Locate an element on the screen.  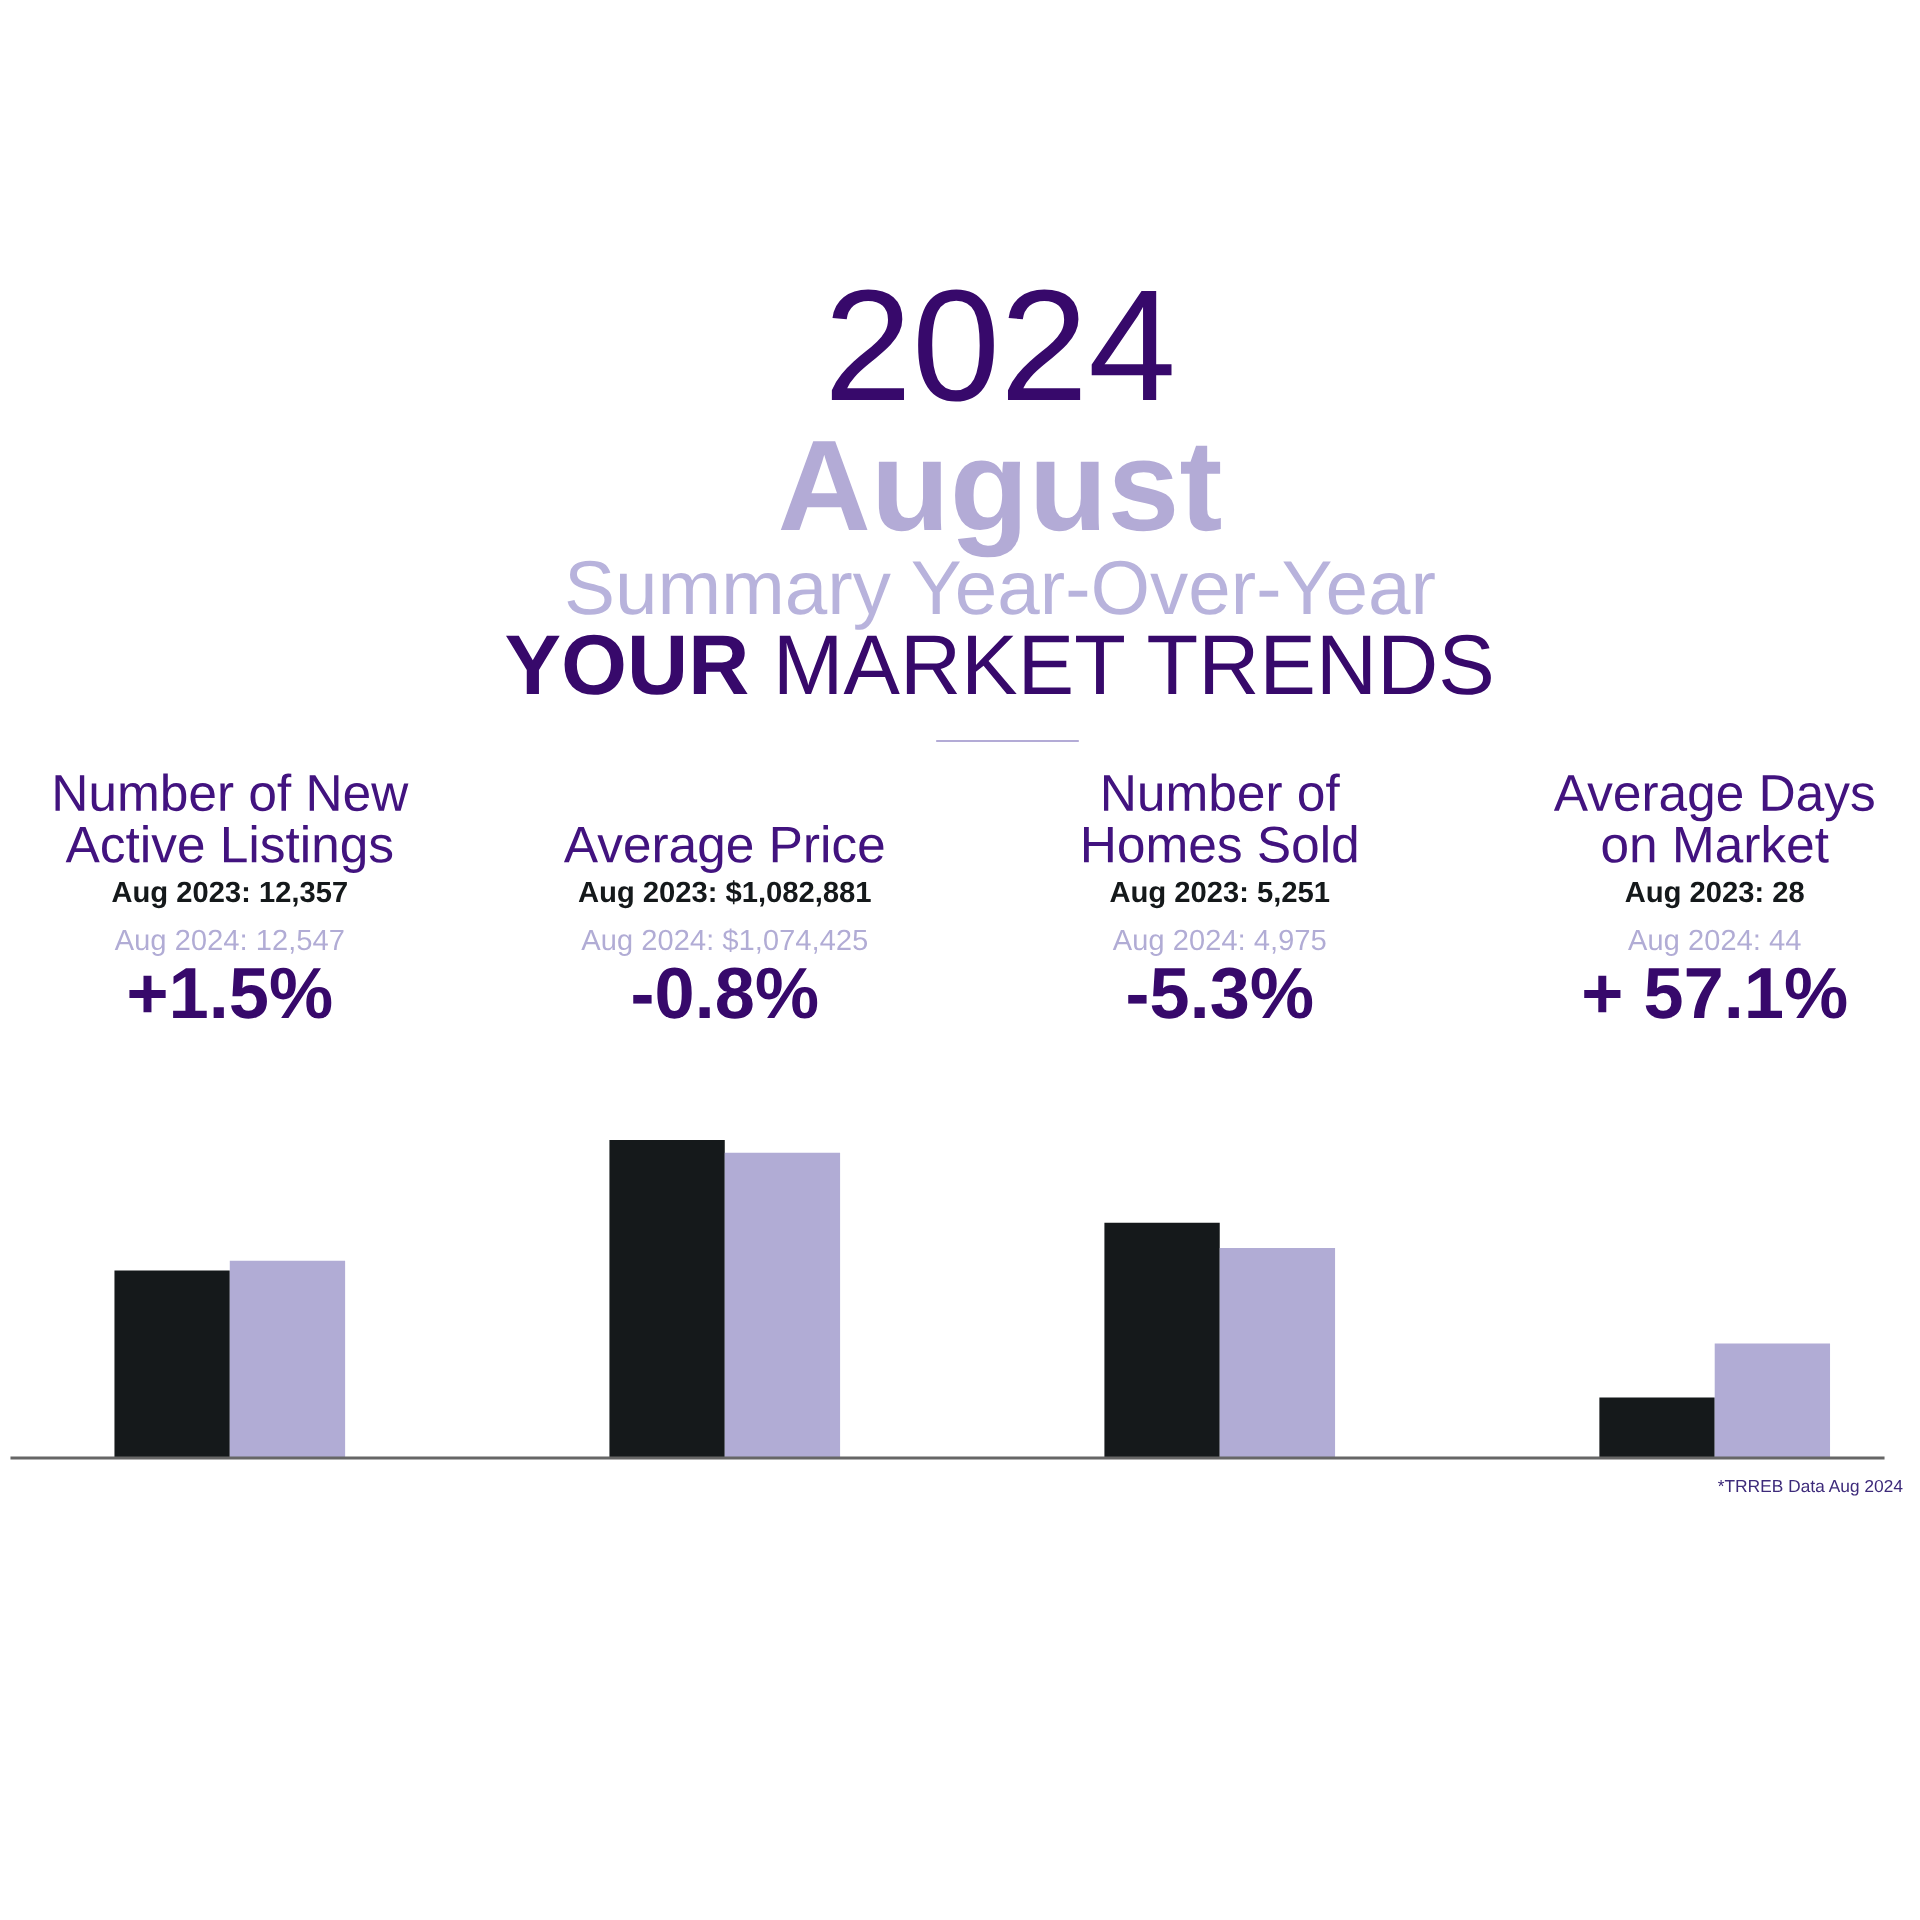
x-tick-label: Number of Homes Sold is located at coordinates (1220, 818).